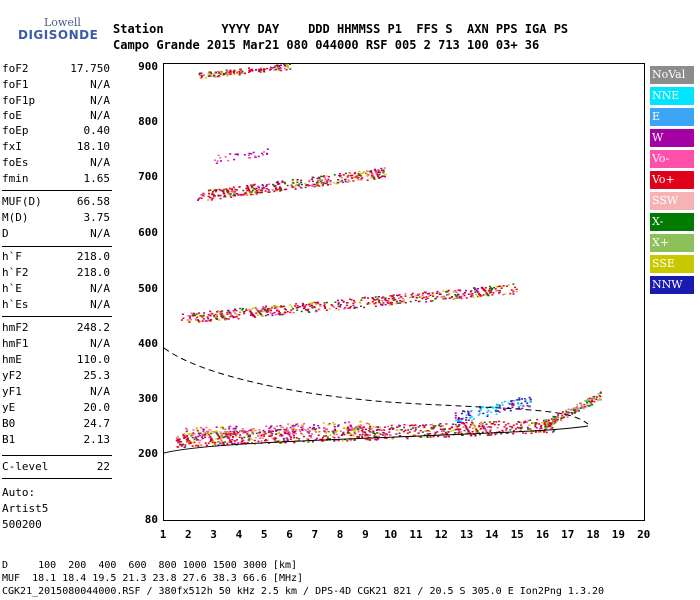  Describe the element at coordinates (148, 288) in the screenshot. I see `y-tick-label: 500` at that location.